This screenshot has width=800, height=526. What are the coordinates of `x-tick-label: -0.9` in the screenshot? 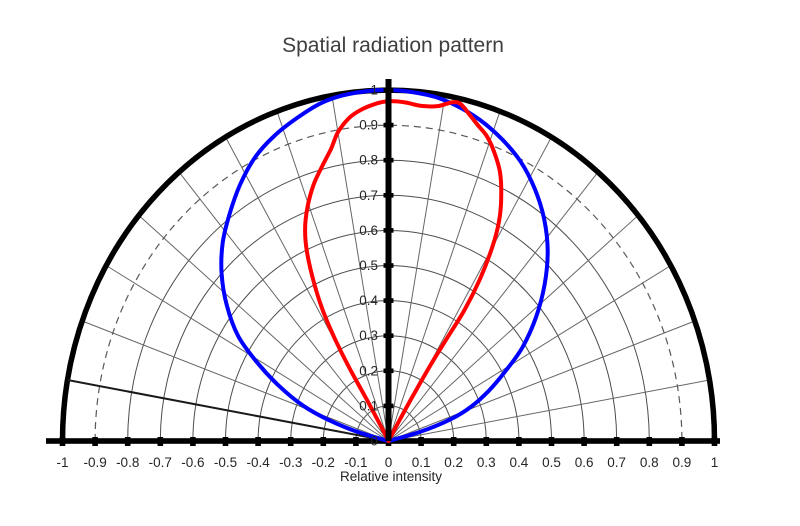 It's located at (94, 462).